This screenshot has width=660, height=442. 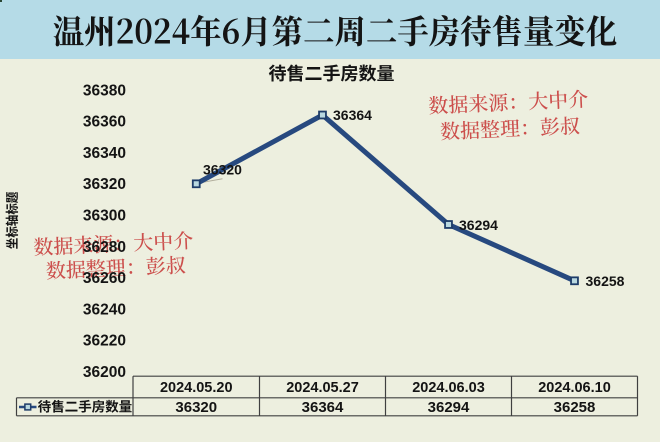 I want to click on svg-text: 36240, so click(x=104, y=309).